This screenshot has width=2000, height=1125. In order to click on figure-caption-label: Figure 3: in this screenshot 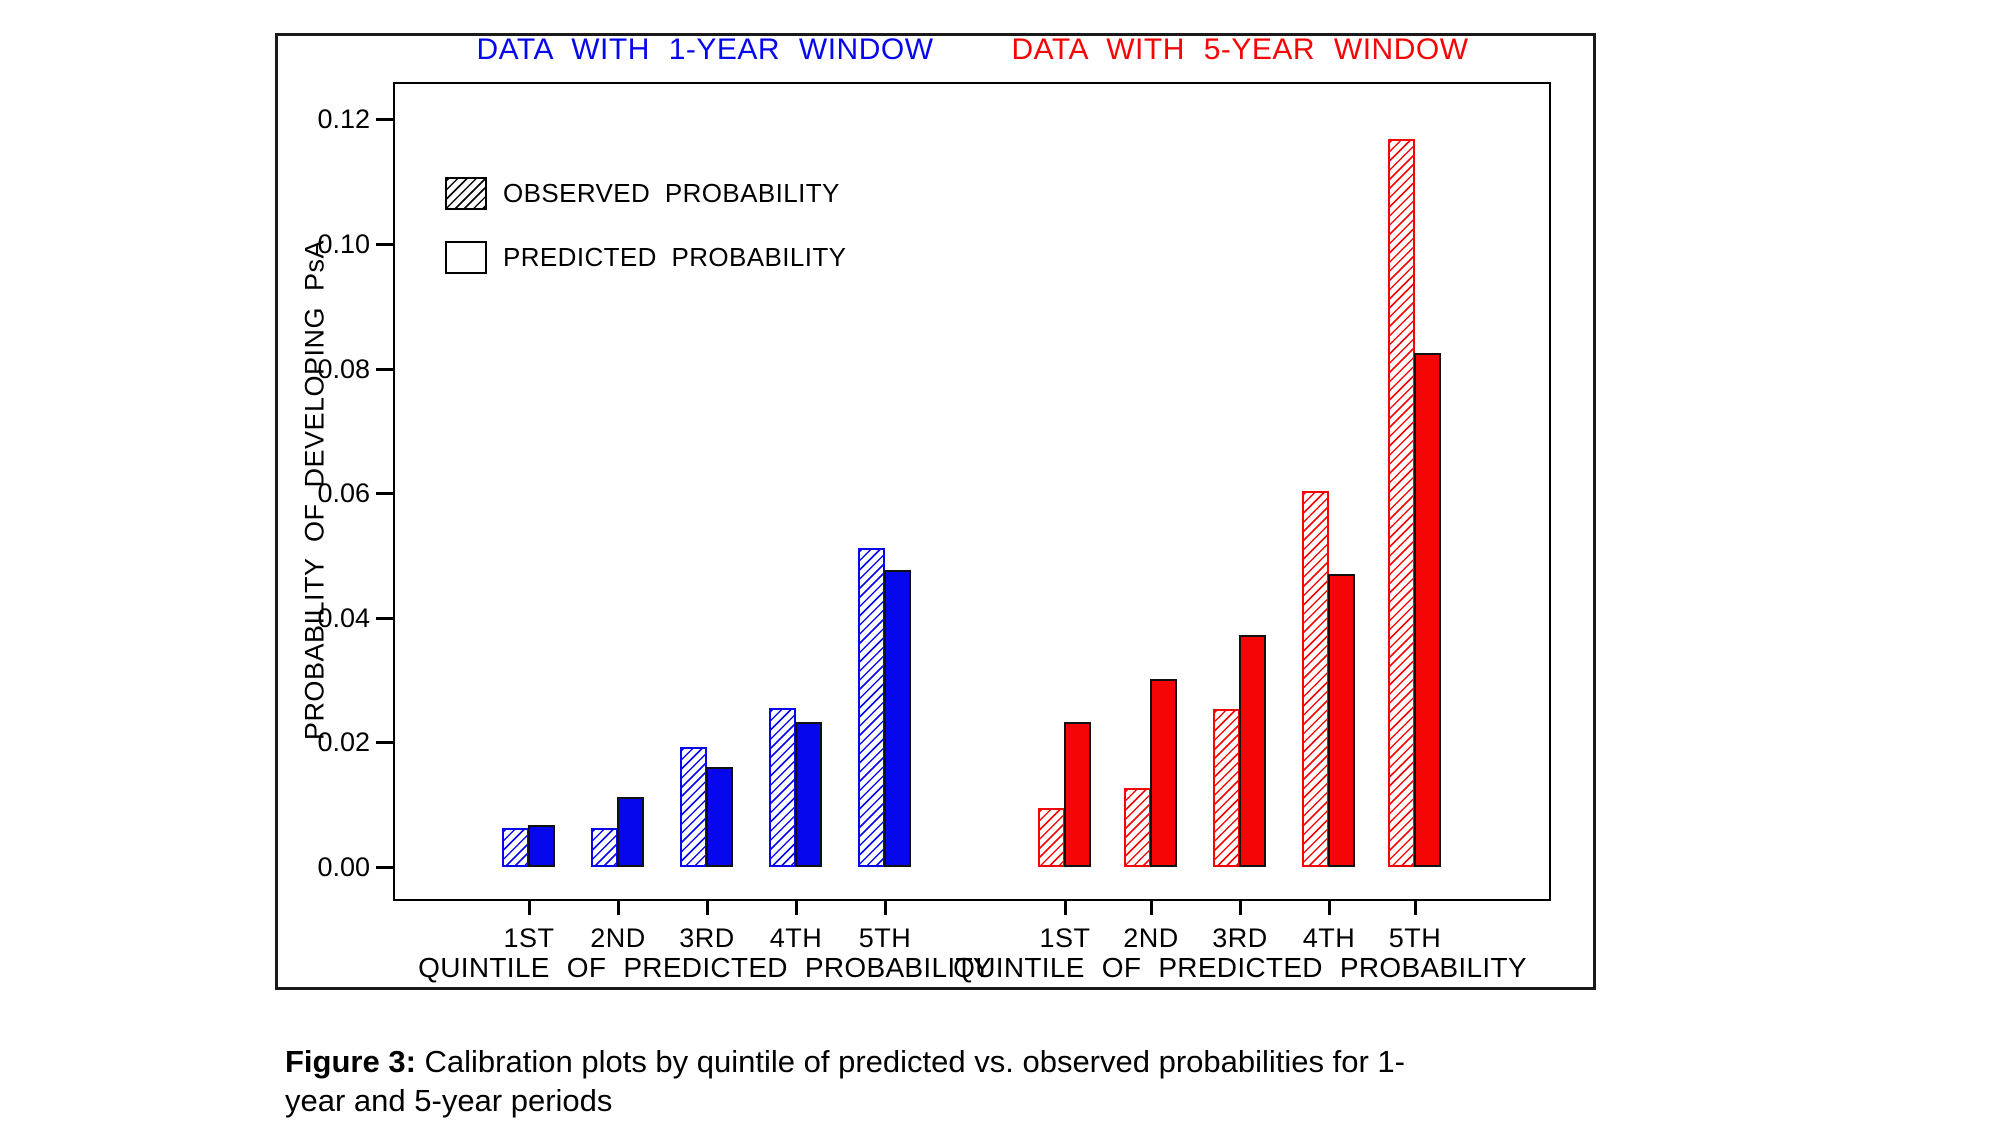, I will do `click(350, 1061)`.